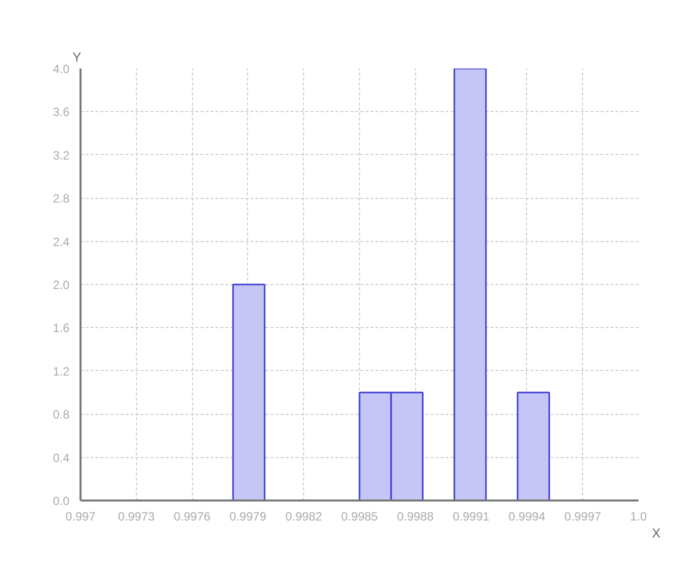  Describe the element at coordinates (61, 328) in the screenshot. I see `y-tick-label: 1.6` at that location.